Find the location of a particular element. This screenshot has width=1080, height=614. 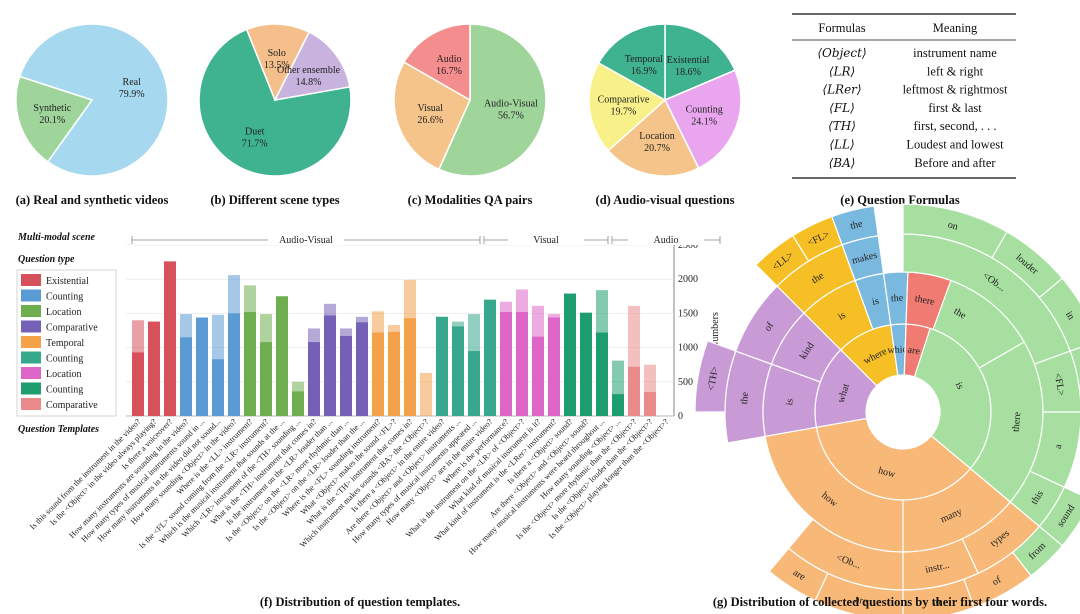

pie-slice-real is located at coordinates (93, 100).